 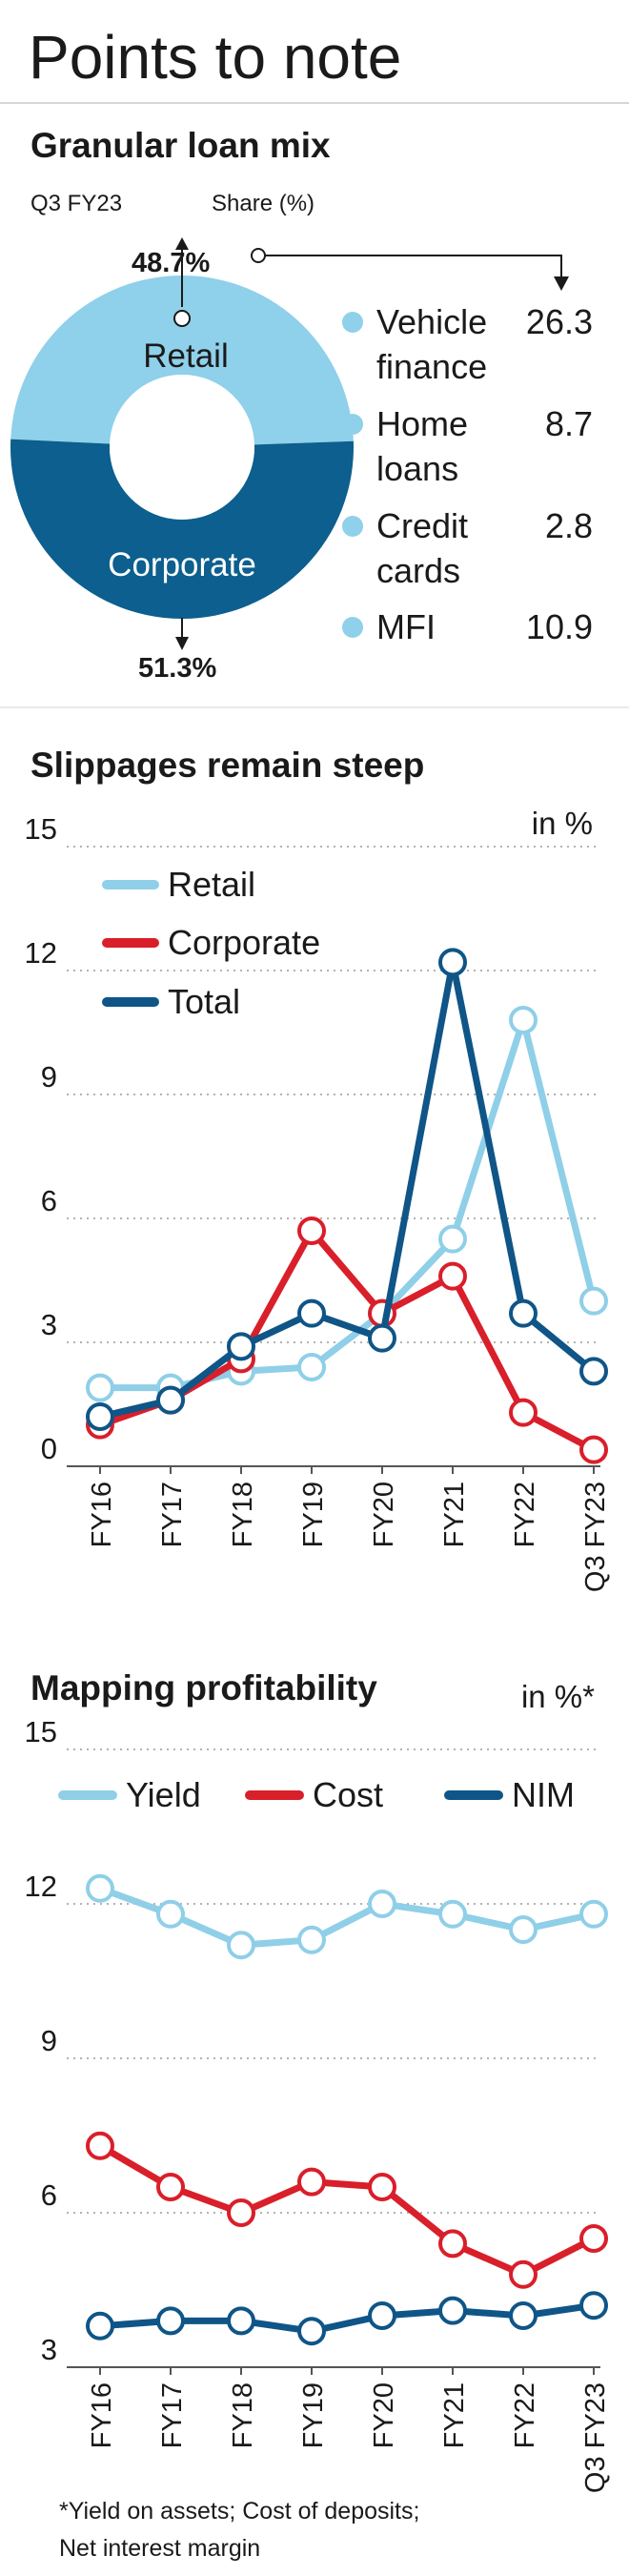 I want to click on breakdown-value: 2.8, so click(x=569, y=525).